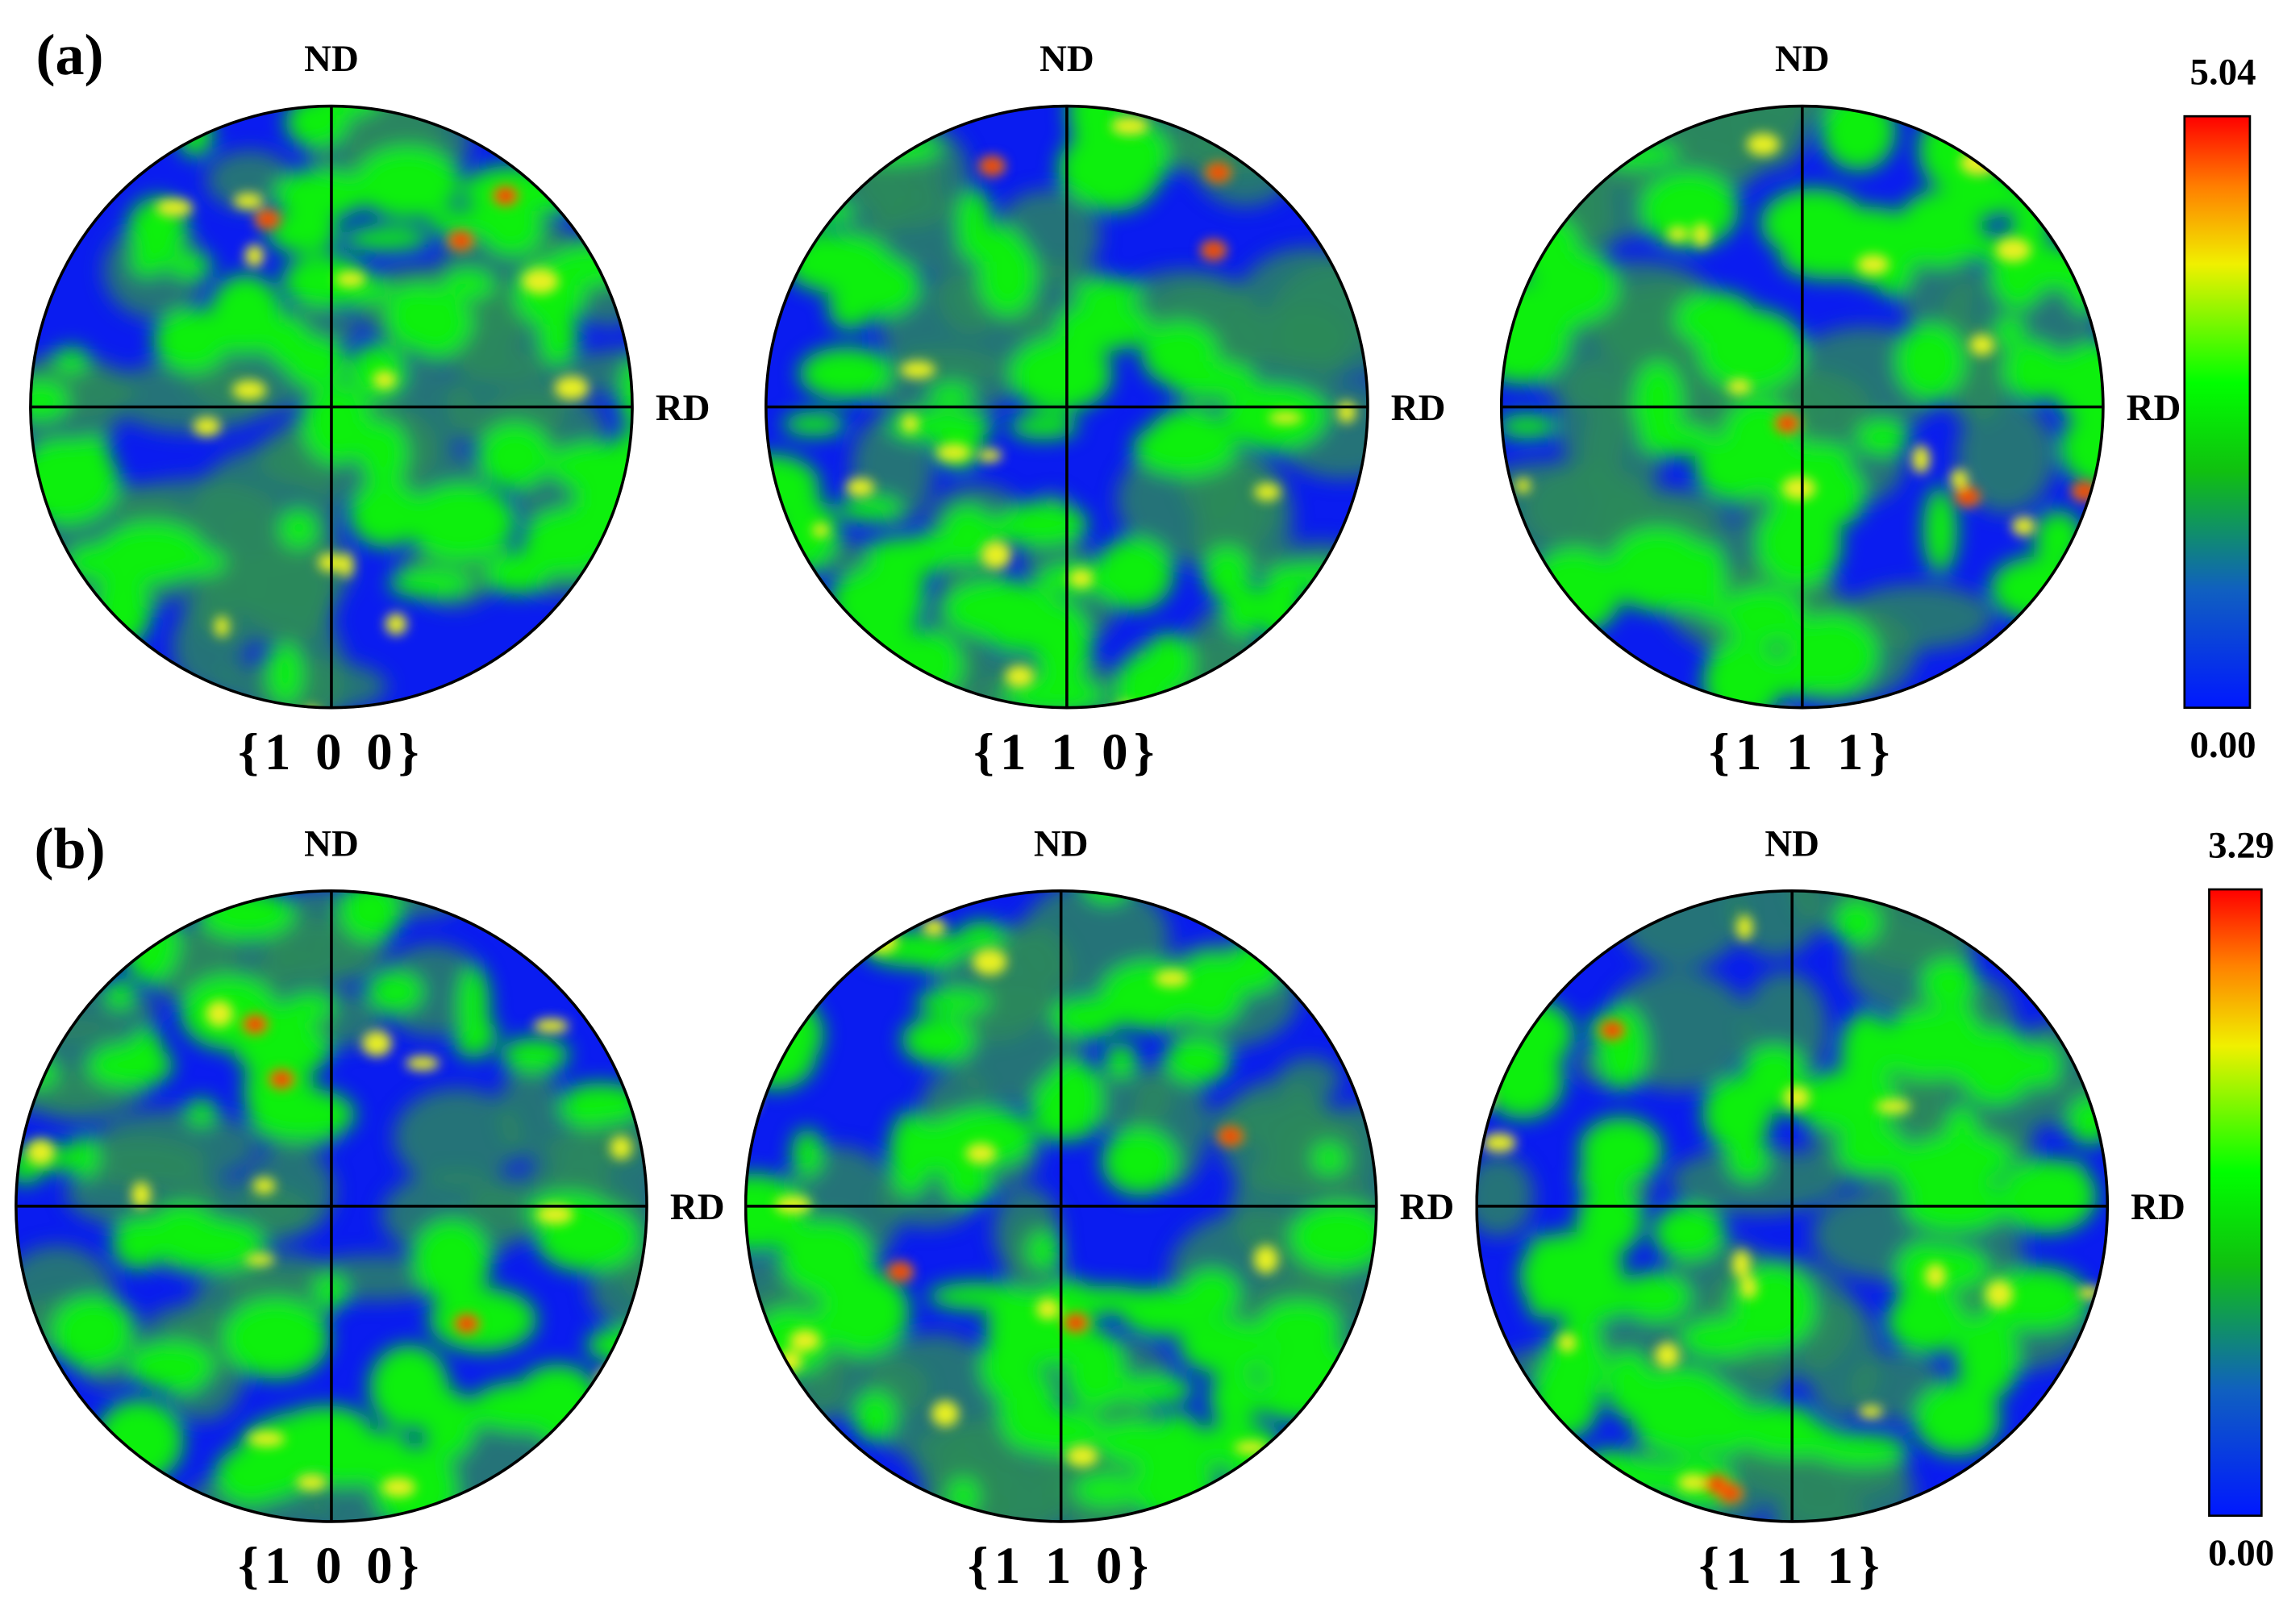 The image size is (2279, 1624). Describe the element at coordinates (331, 752) in the screenshot. I see `plane-label: {1 0 0}` at that location.